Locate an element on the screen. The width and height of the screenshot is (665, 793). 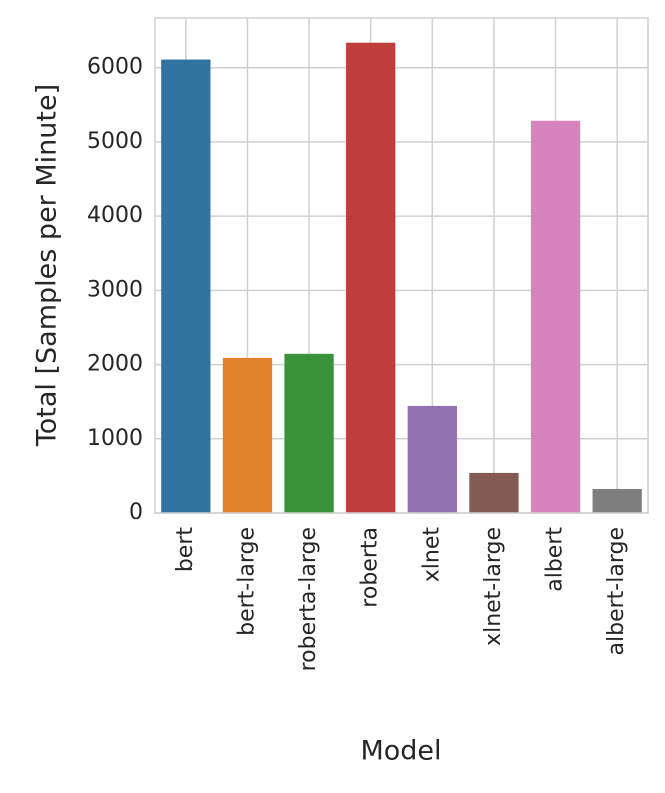
y-tick-label: 3000 is located at coordinates (115, 289).